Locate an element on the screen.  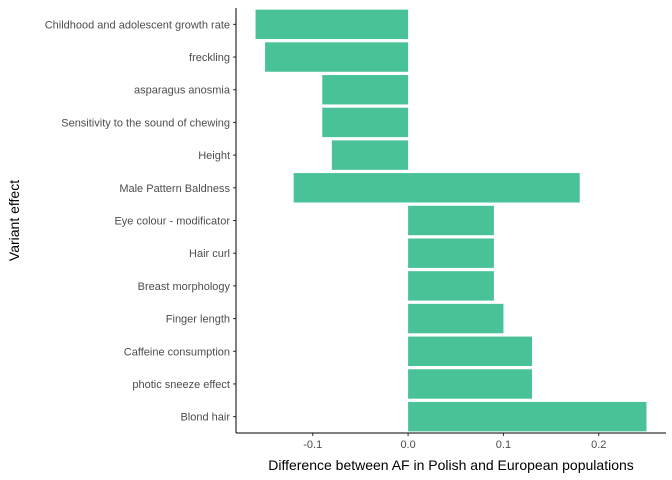
x-tick-label: 0.1 is located at coordinates (503, 445).